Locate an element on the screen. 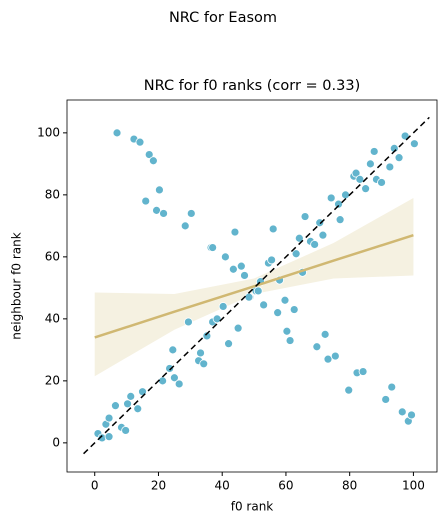 The height and width of the screenshot is (525, 447). x-axis-label: f0 rank is located at coordinates (252, 507).